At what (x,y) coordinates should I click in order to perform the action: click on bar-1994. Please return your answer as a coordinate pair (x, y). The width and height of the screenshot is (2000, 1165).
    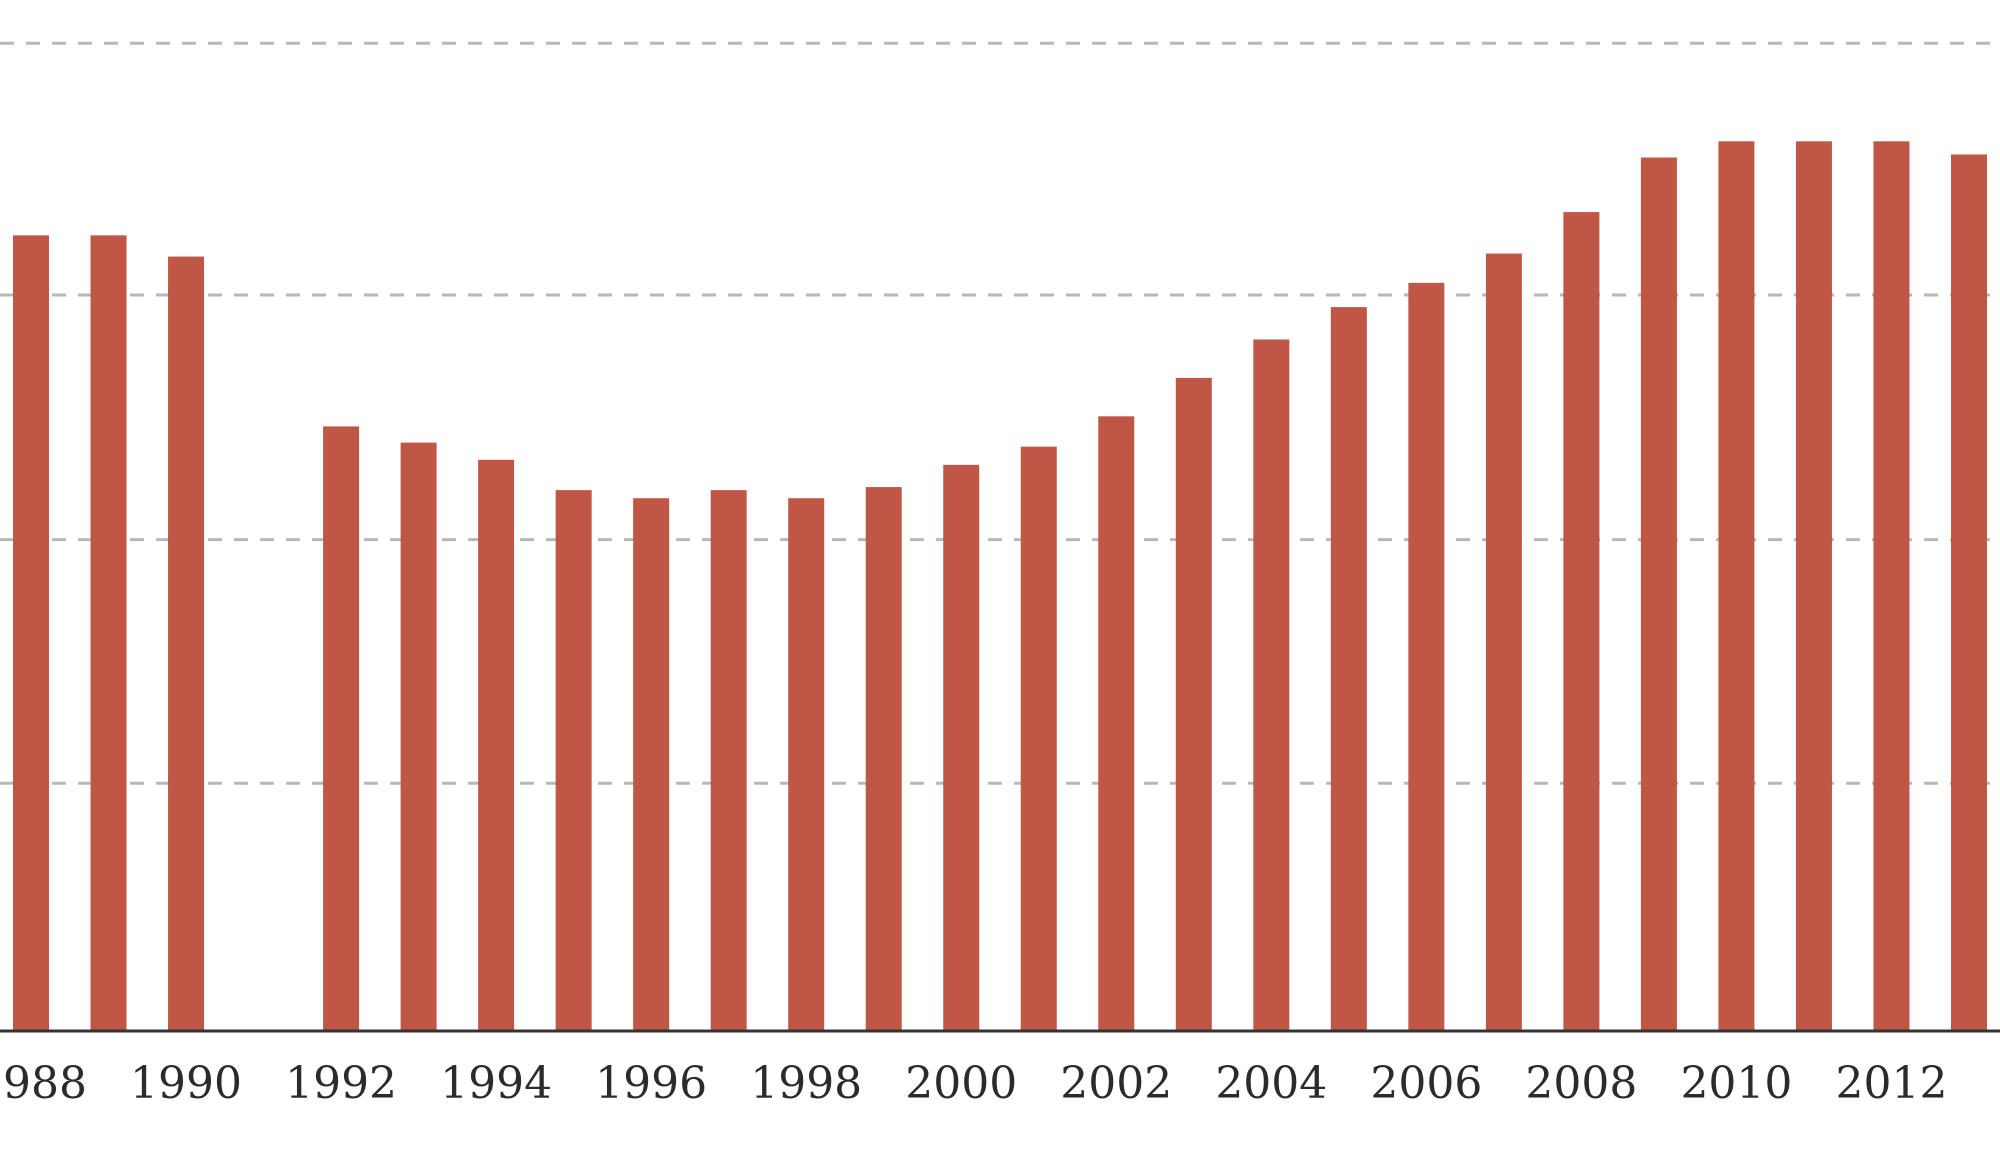
    Looking at the image, I should click on (496, 745).